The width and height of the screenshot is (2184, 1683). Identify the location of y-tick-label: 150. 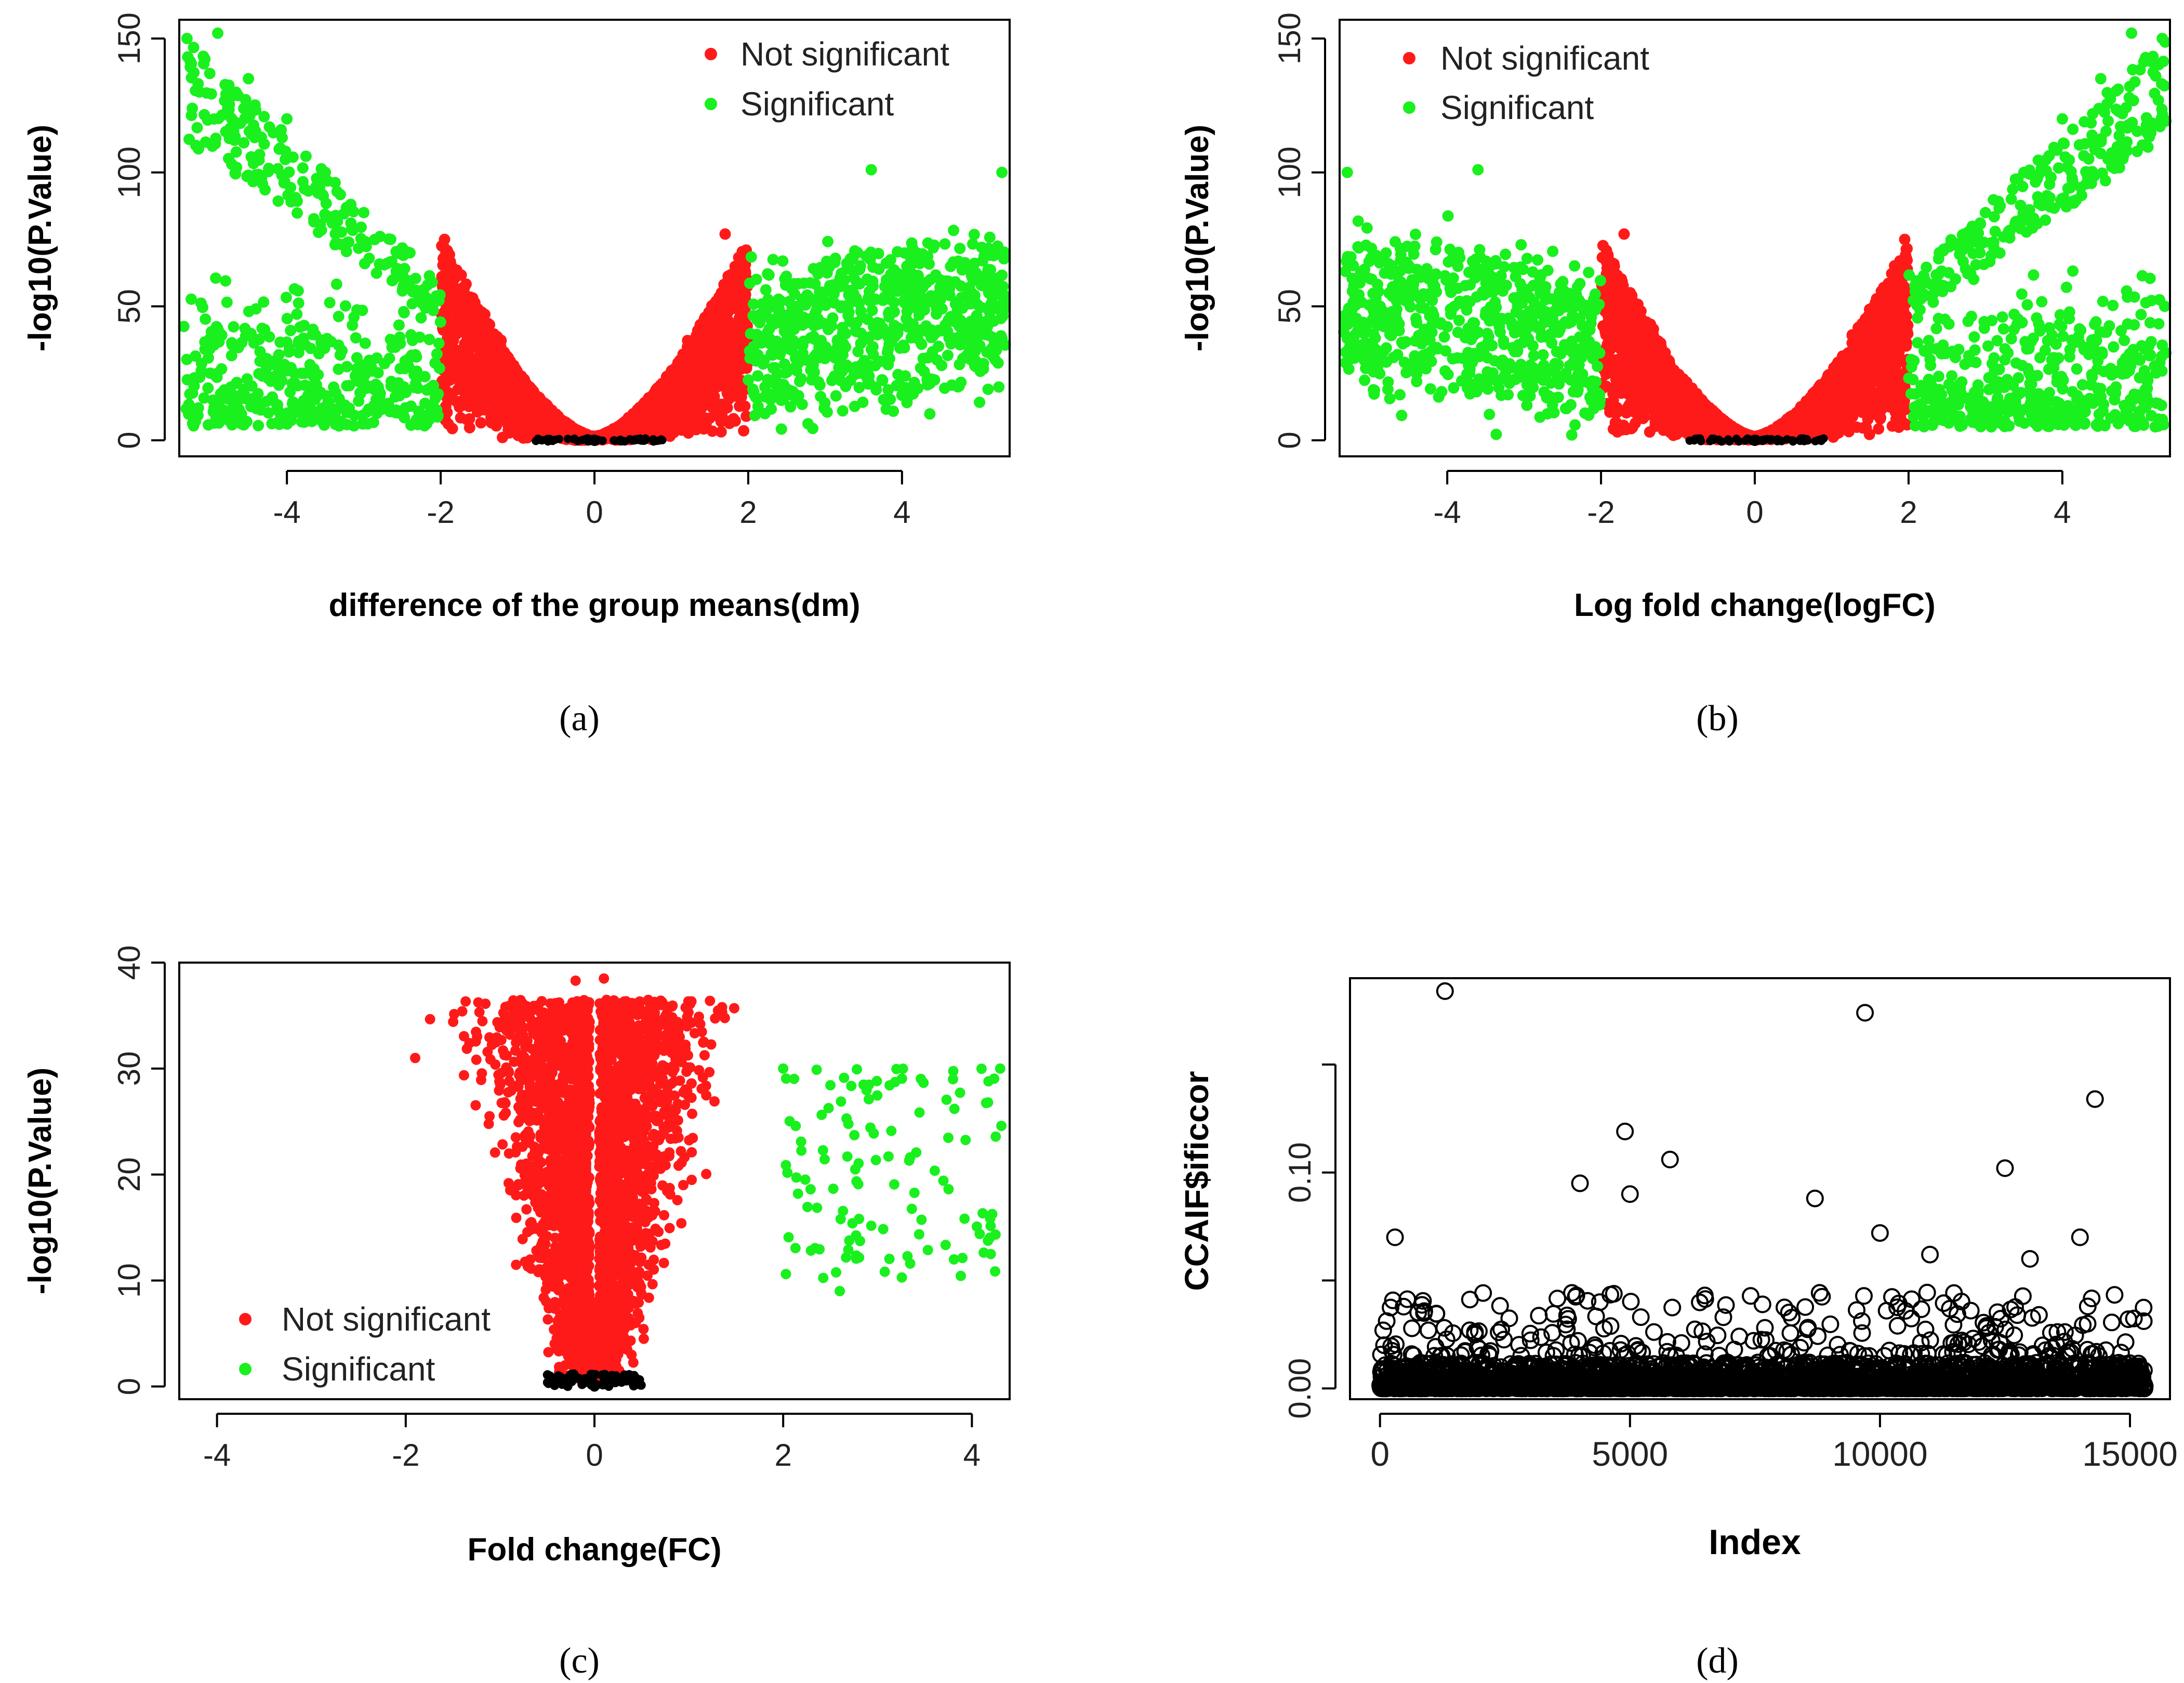
(129, 38).